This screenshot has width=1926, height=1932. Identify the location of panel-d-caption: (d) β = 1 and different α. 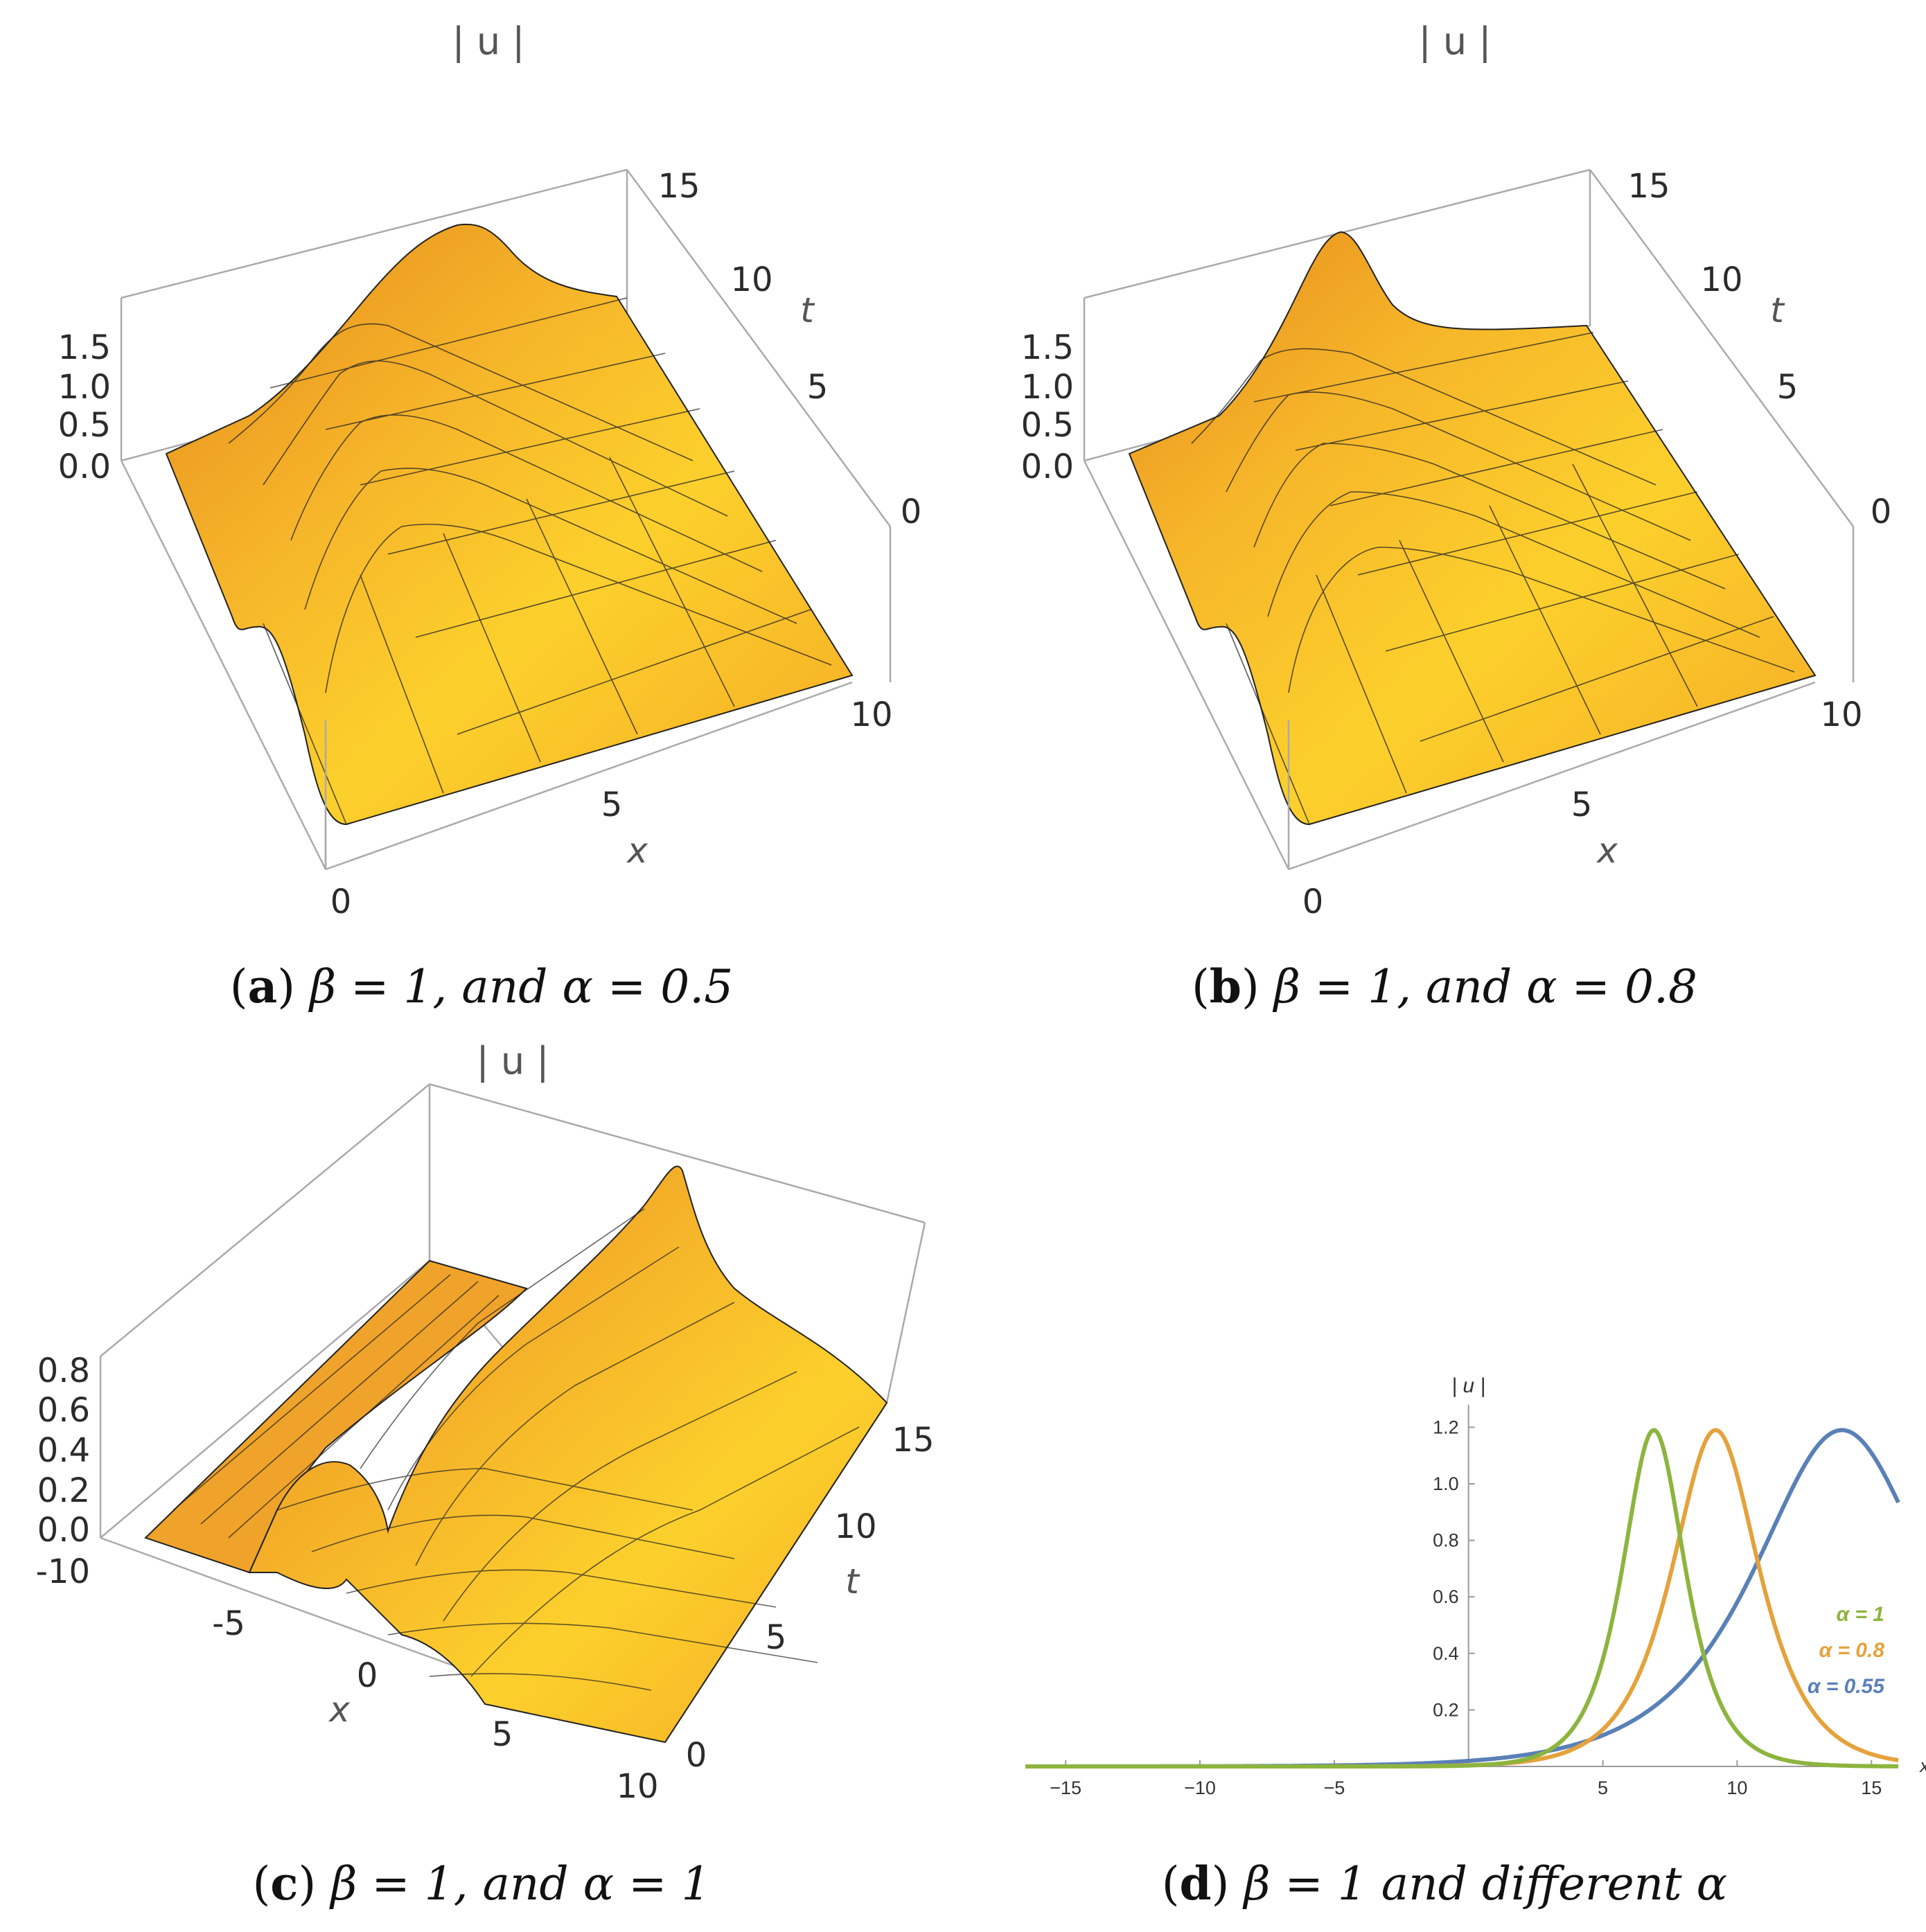
(1444, 1883).